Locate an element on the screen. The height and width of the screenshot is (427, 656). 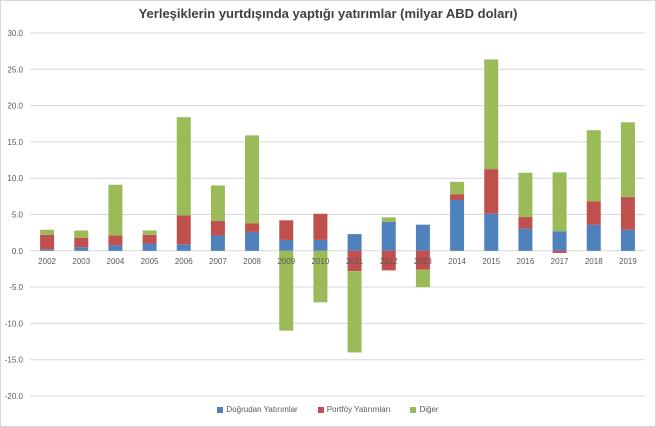
bar-2010-diger is located at coordinates (320, 276).